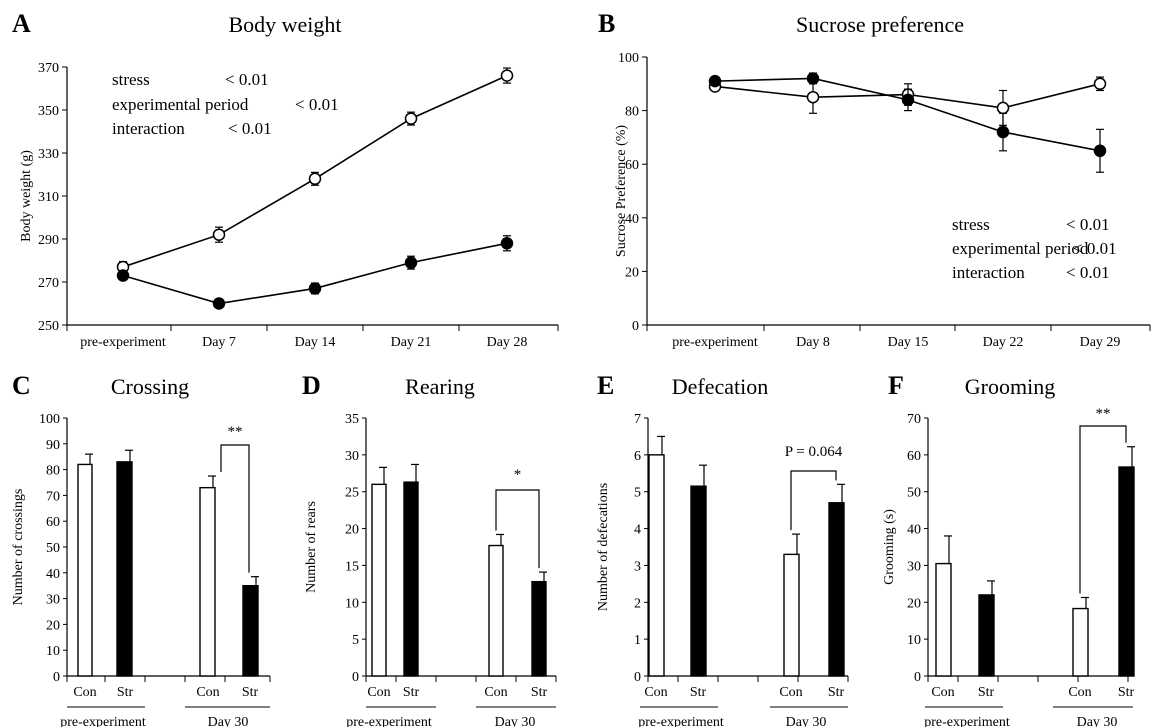 The image size is (1164, 727). What do you see at coordinates (914, 530) in the screenshot?
I see `y-tick-label: 40` at bounding box center [914, 530].